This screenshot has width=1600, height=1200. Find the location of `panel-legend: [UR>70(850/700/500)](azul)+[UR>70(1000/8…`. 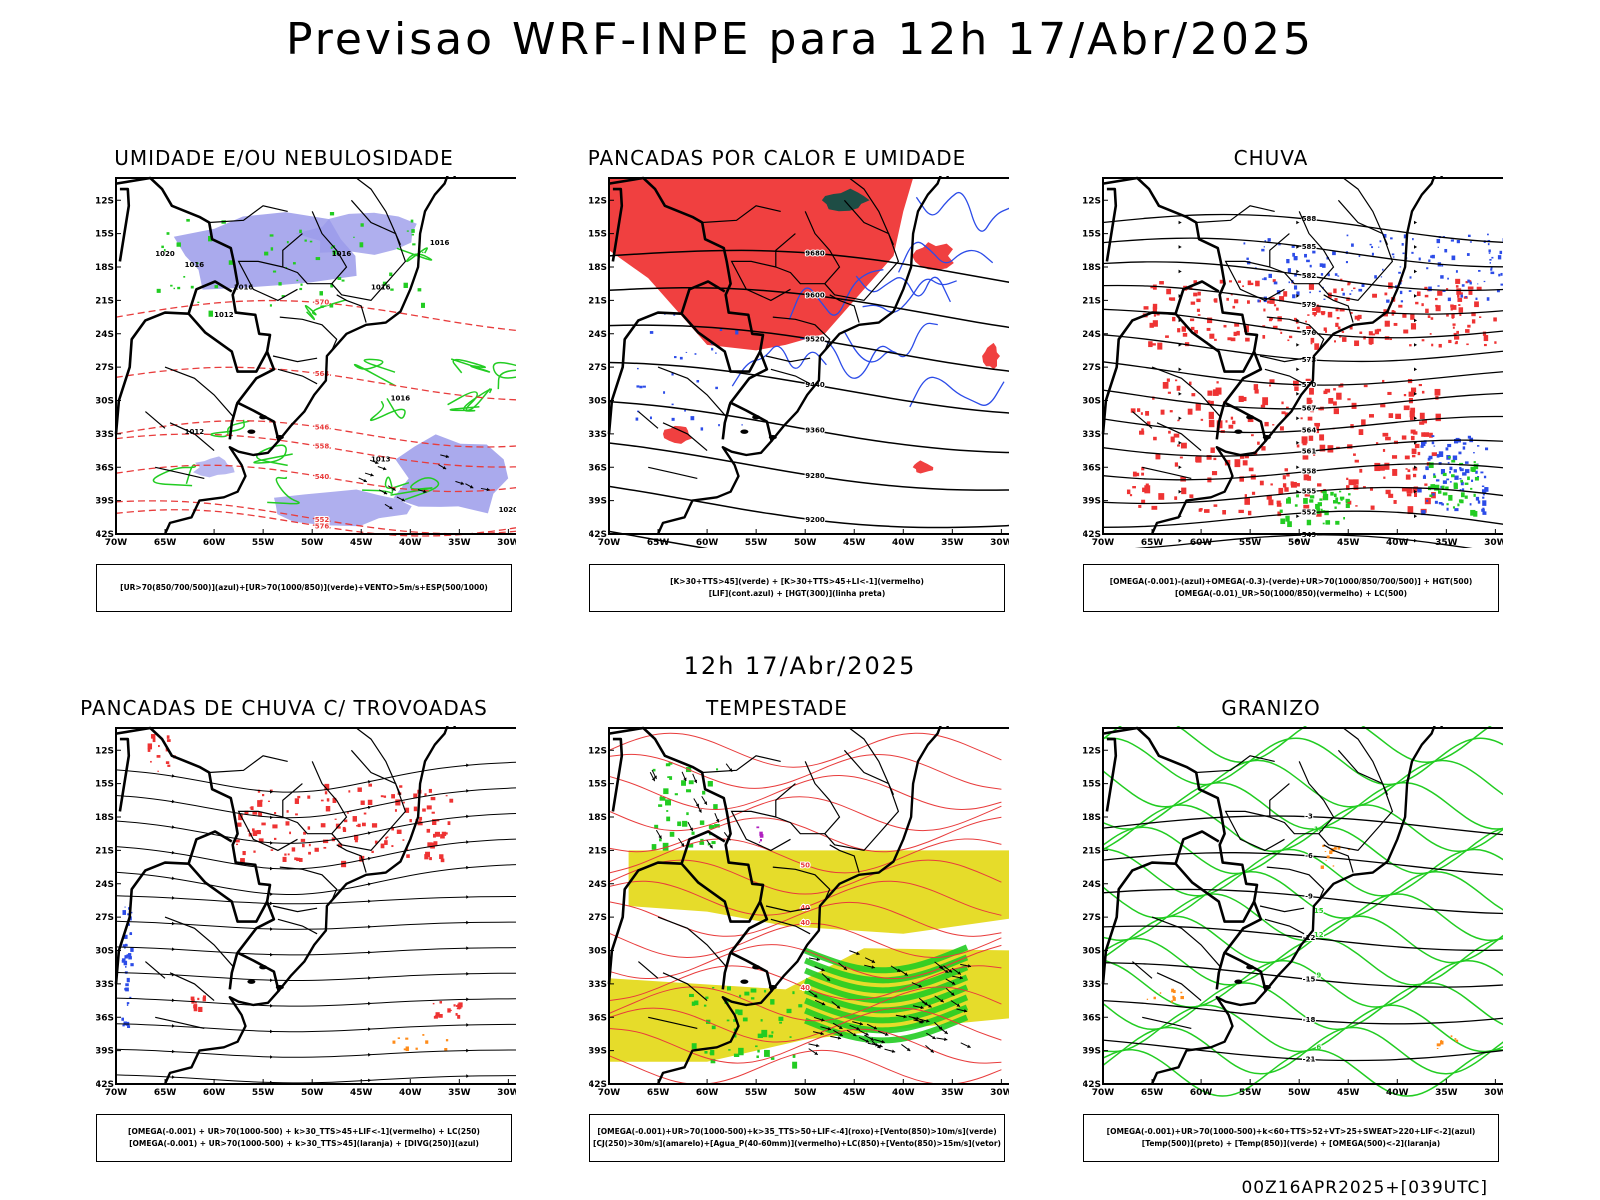

panel-legend: [UR>70(850/700/500)](azul)+[UR>70(1000/8… is located at coordinates (304, 588).